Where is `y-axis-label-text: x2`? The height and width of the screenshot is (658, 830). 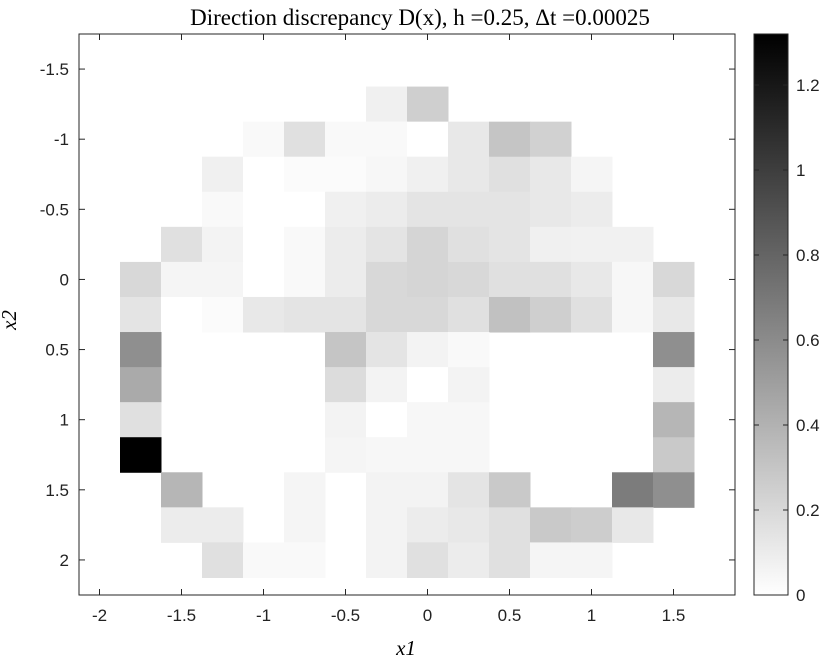
y-axis-label-text: x2 is located at coordinates (10, 320).